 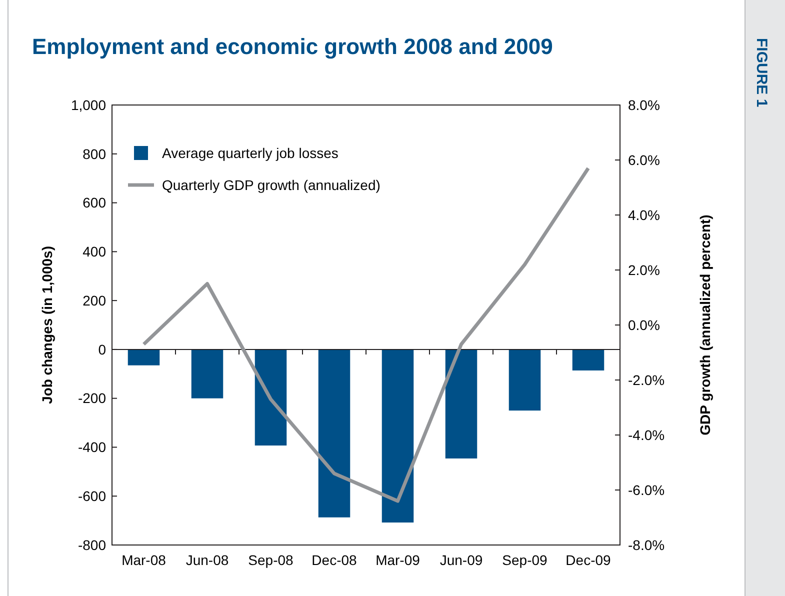 What do you see at coordinates (646, 434) in the screenshot?
I see `y2-tick-label: -4.0%` at bounding box center [646, 434].